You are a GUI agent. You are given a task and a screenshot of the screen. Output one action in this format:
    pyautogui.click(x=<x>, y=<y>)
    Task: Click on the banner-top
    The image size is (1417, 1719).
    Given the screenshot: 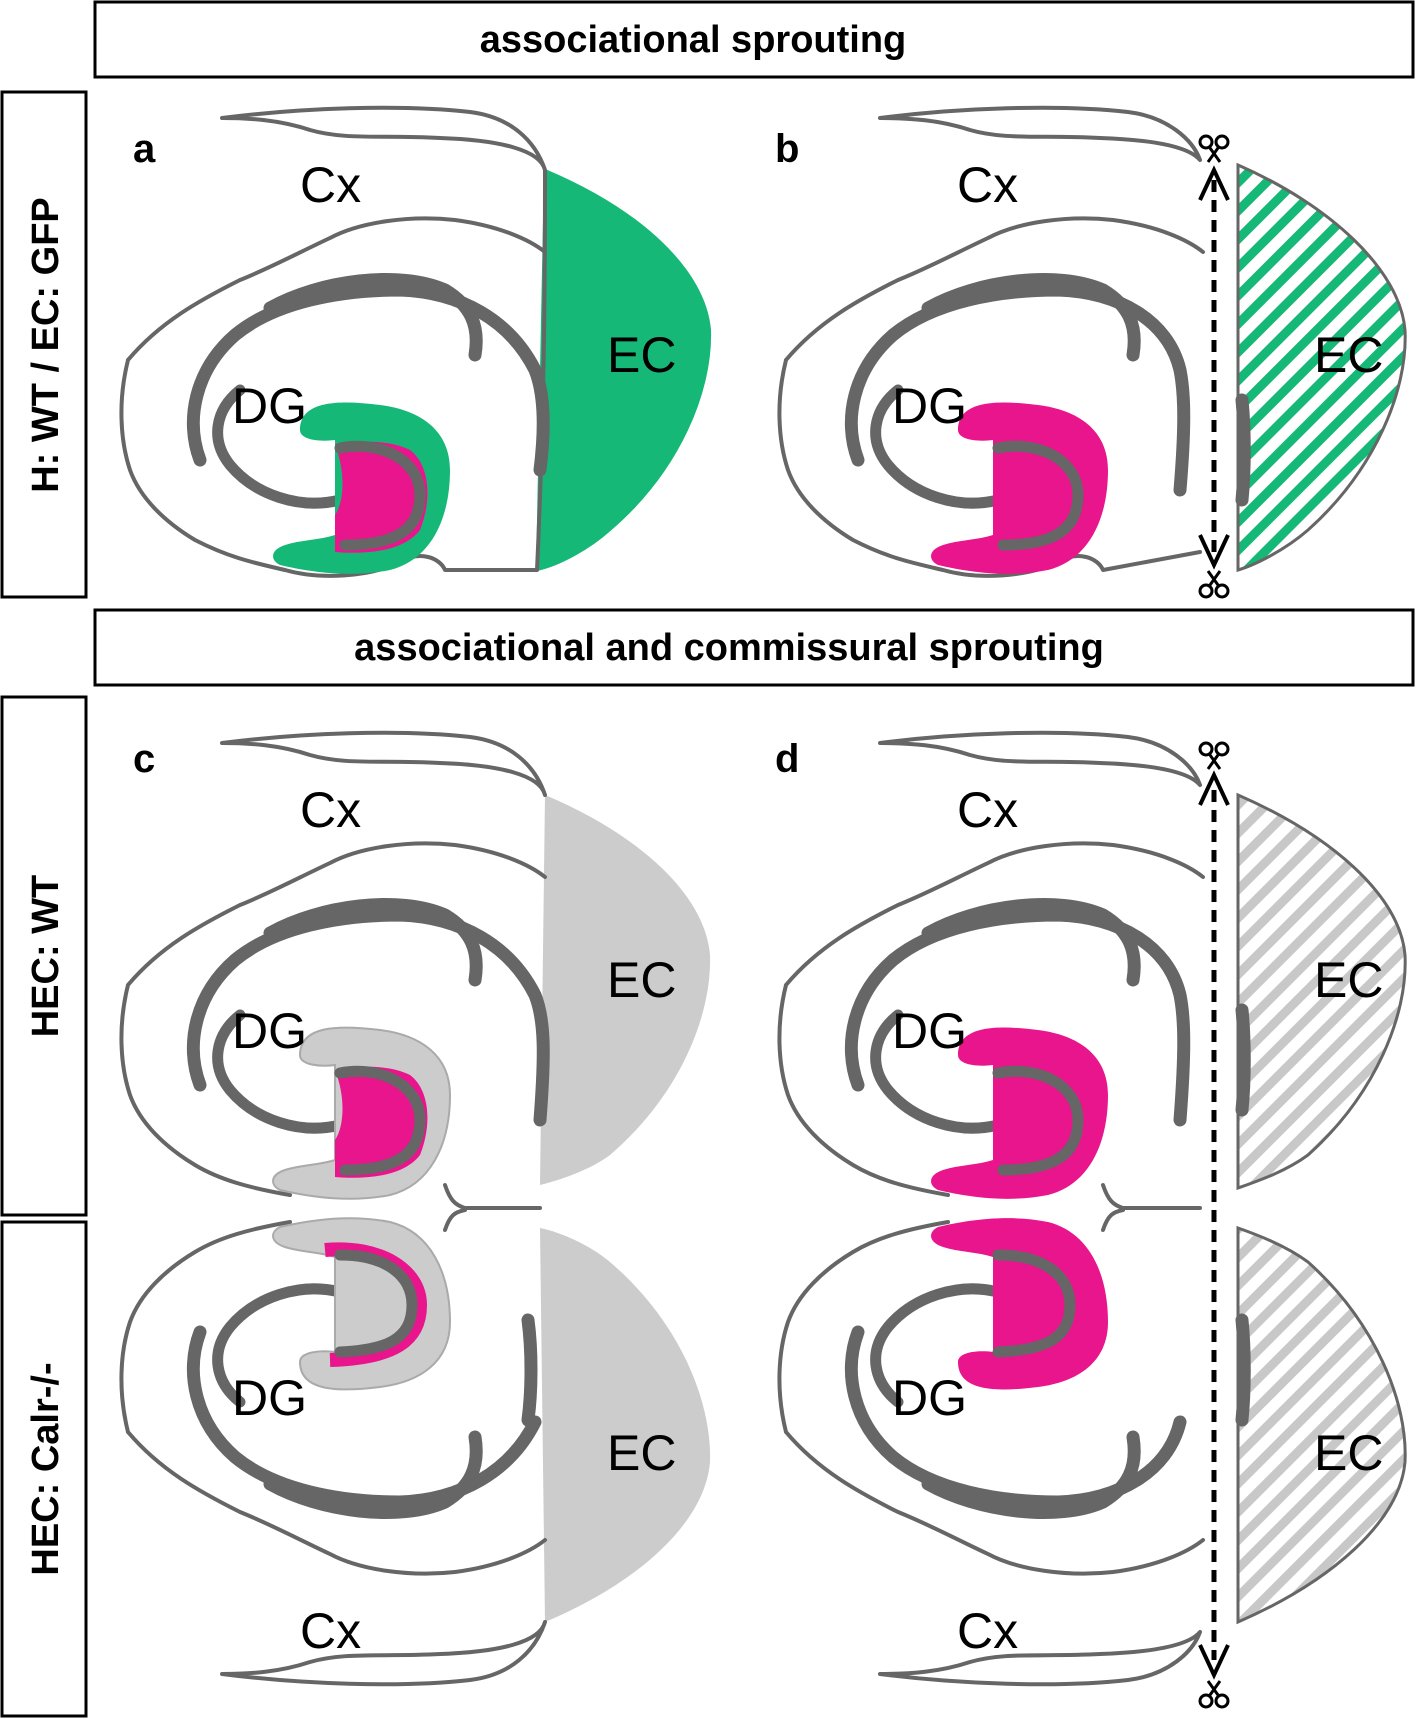 What is the action you would take?
    pyautogui.click(x=754, y=39)
    